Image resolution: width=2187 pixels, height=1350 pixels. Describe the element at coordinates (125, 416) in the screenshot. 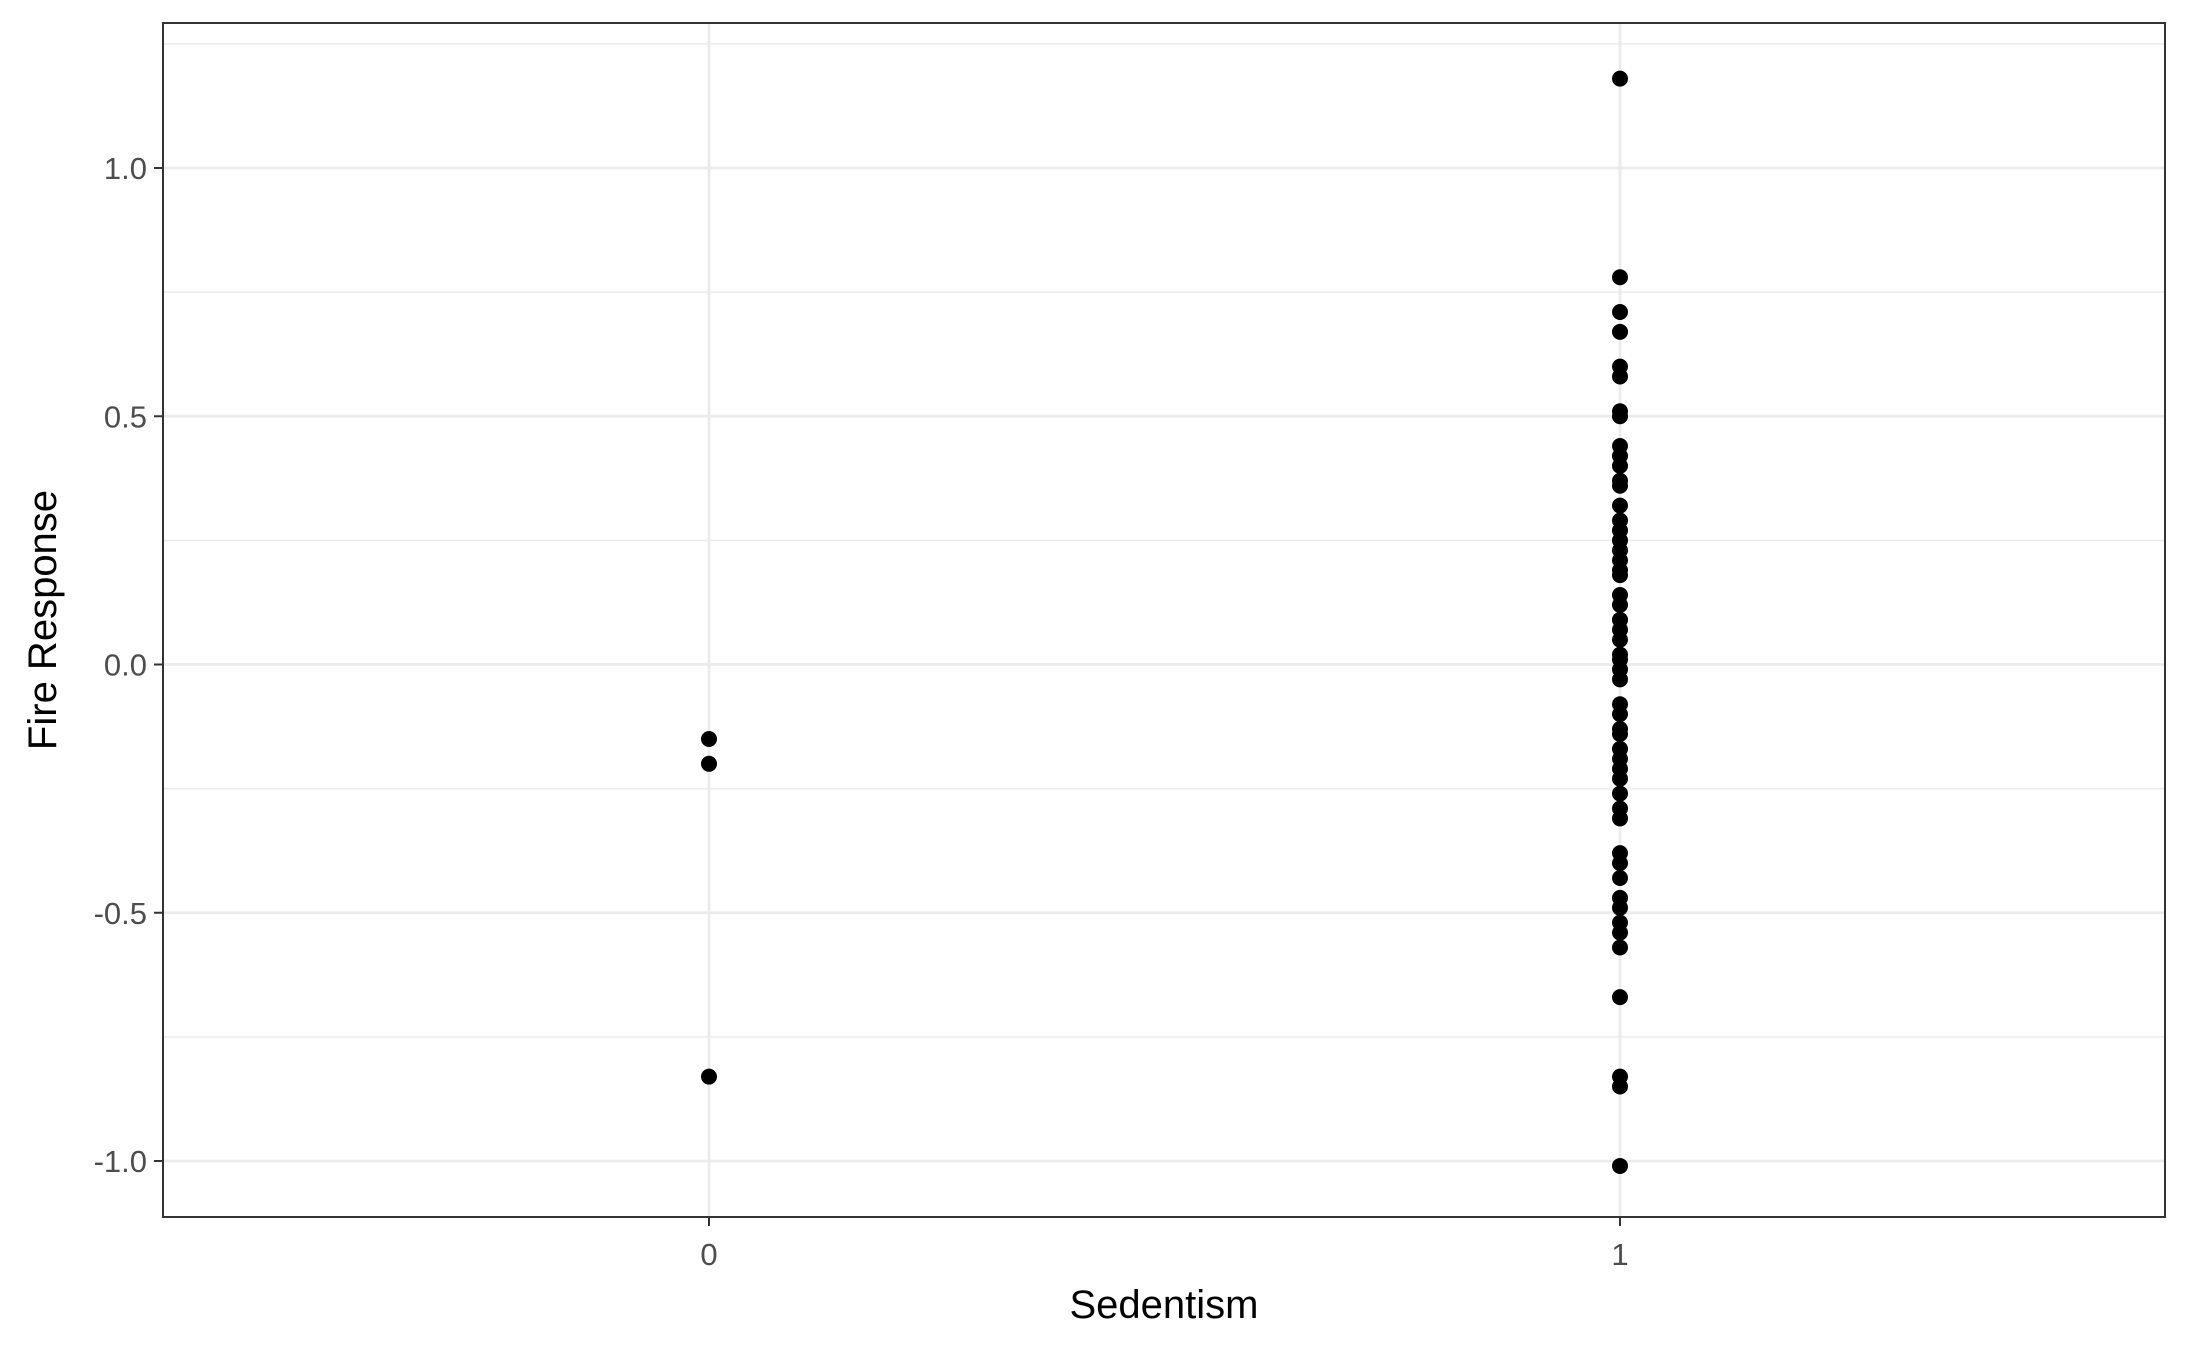

I see `y-tick-label: 0.5` at that location.